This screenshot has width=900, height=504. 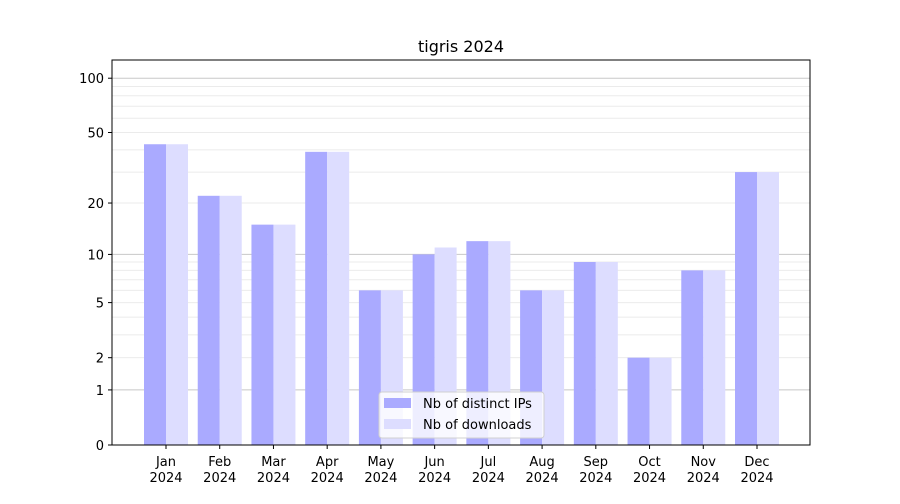 What do you see at coordinates (100, 304) in the screenshot?
I see `y-tick-label: 5` at bounding box center [100, 304].